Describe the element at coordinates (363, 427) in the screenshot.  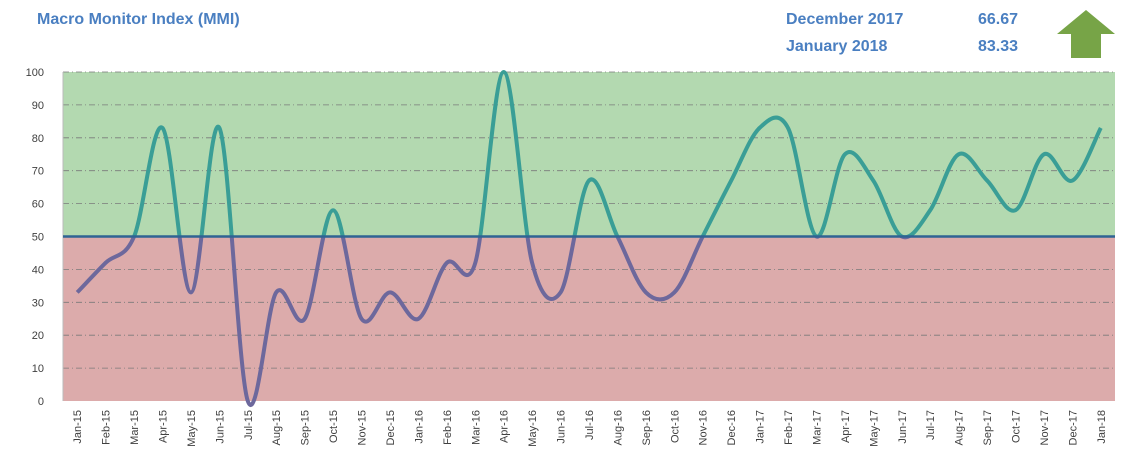
I see `x-tick-label: Nov-15` at that location.